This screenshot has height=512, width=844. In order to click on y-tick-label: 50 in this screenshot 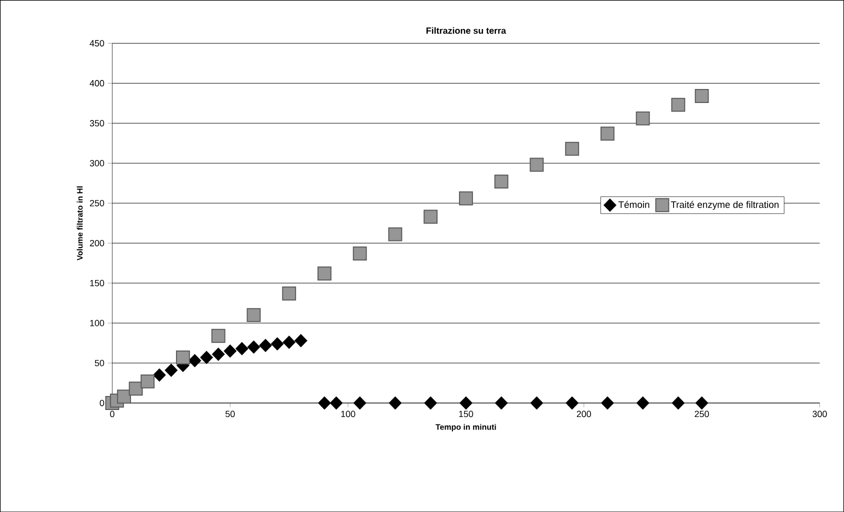, I will do `click(99, 363)`.